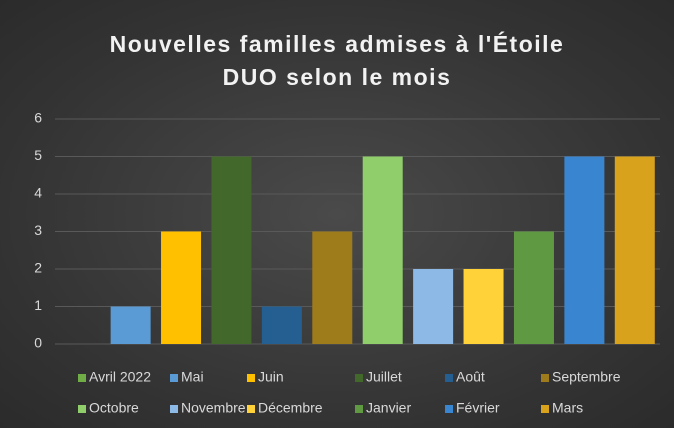 The width and height of the screenshot is (674, 428). What do you see at coordinates (586, 377) in the screenshot?
I see `legend-label: Septembre` at bounding box center [586, 377].